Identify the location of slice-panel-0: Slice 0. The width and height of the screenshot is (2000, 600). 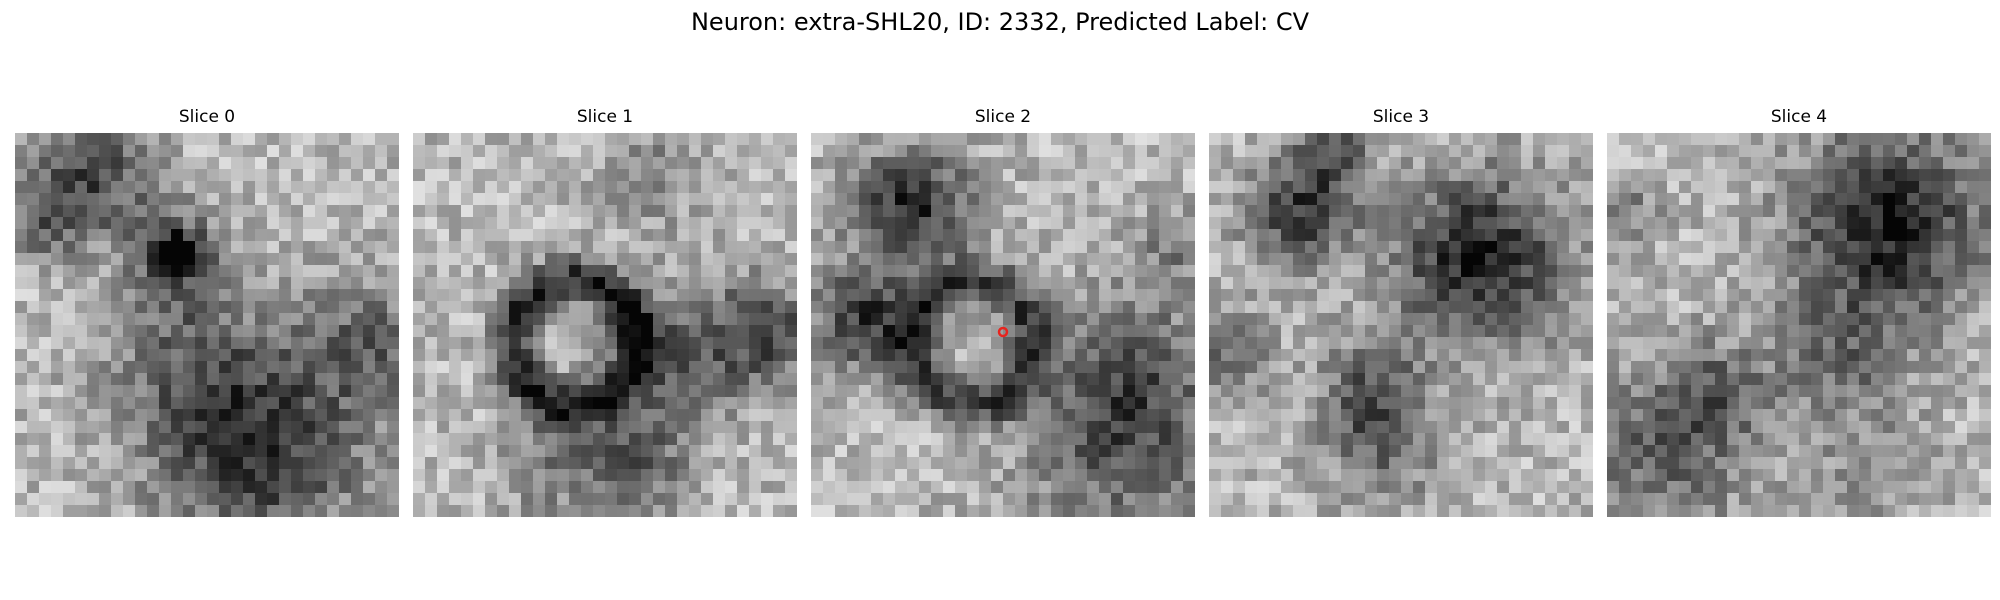
(207, 312).